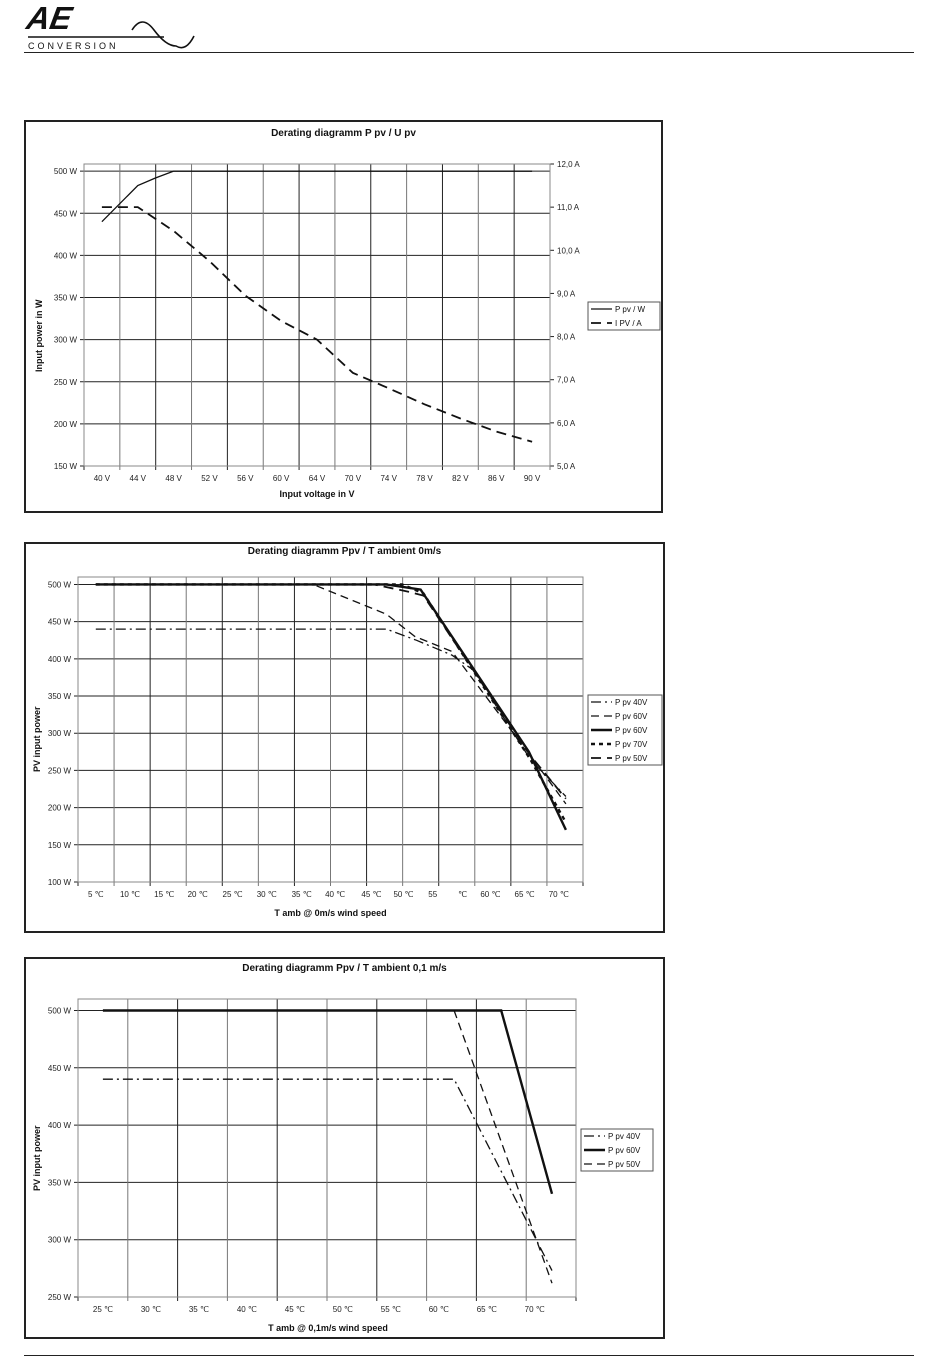 This screenshot has height=1370, width=950. What do you see at coordinates (60, 882) in the screenshot?
I see `y-tick-label: 100 W` at bounding box center [60, 882].